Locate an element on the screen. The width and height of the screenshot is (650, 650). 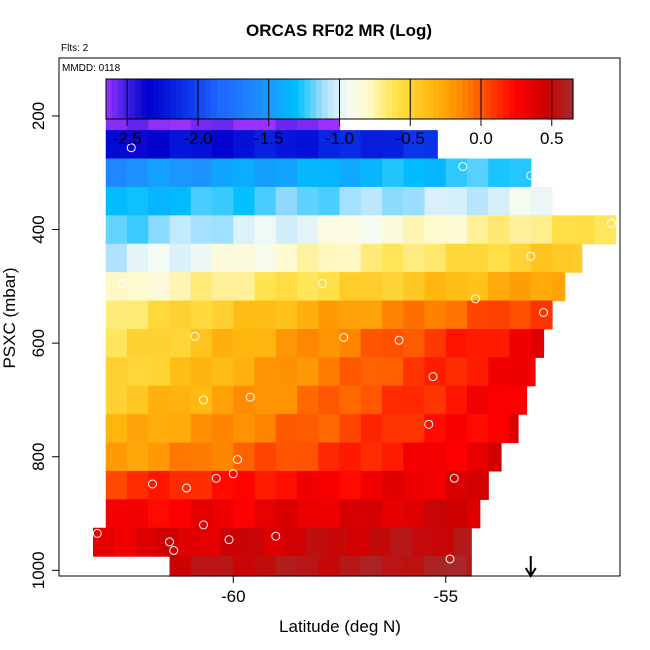
colorbar-tick-label: 0.5 is located at coordinates (552, 138).